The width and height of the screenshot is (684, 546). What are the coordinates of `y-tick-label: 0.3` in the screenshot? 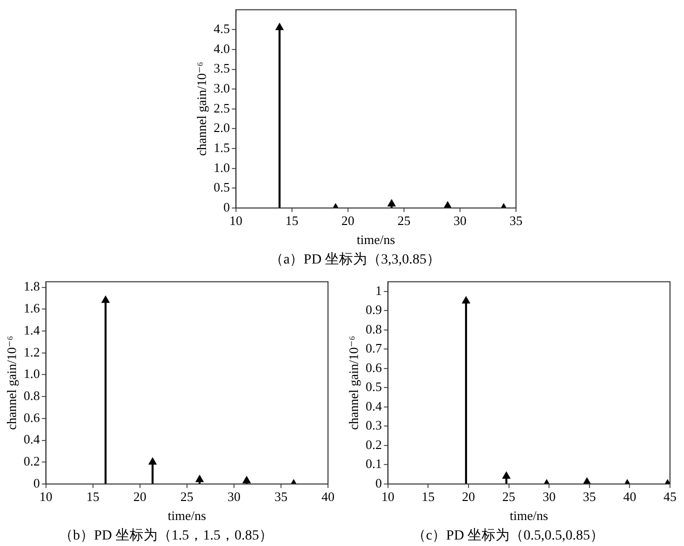 It's located at (374, 425).